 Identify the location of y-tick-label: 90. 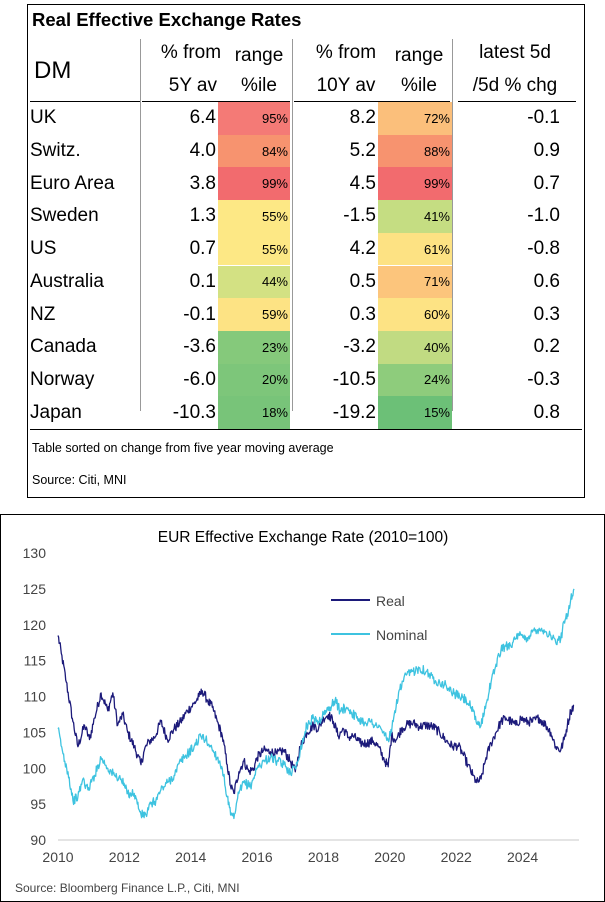
(38, 840).